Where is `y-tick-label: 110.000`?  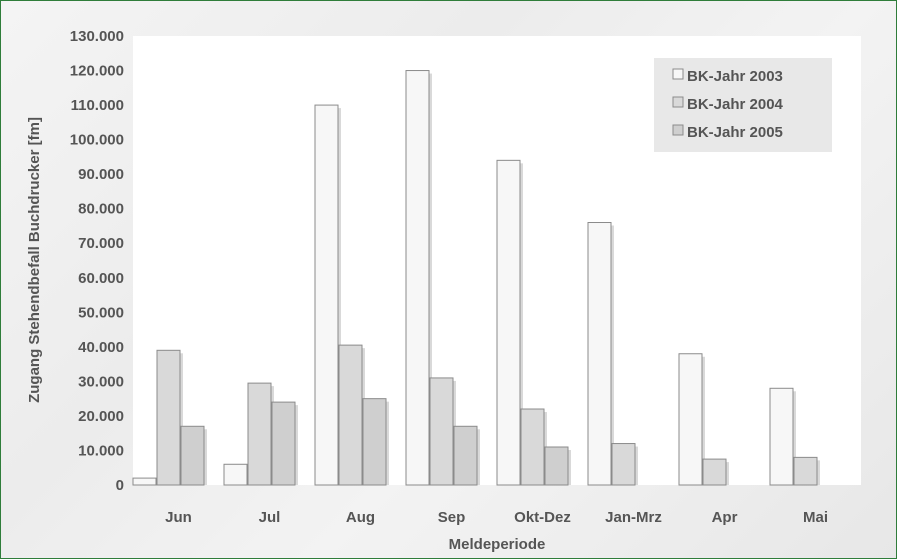 y-tick-label: 110.000 is located at coordinates (97, 105).